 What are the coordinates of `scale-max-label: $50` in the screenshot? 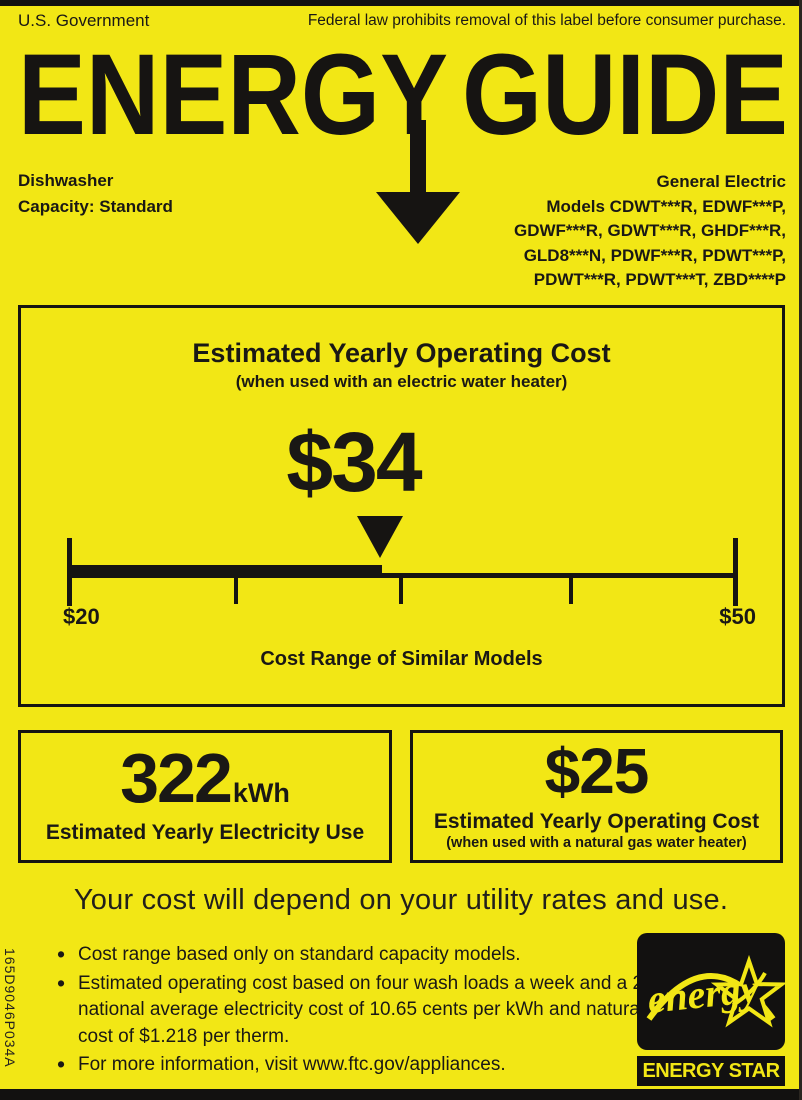 It's located at (737, 616).